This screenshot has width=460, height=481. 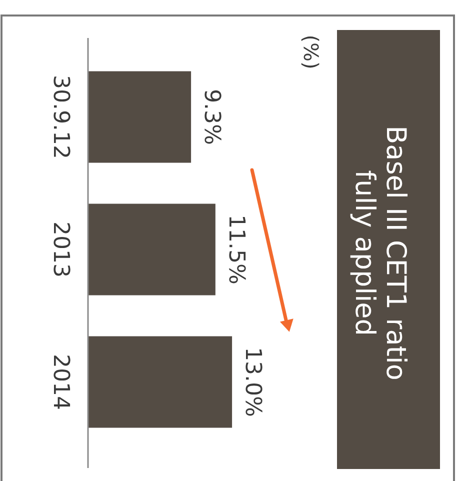 I want to click on data-label: 11.5%, so click(x=235, y=249).